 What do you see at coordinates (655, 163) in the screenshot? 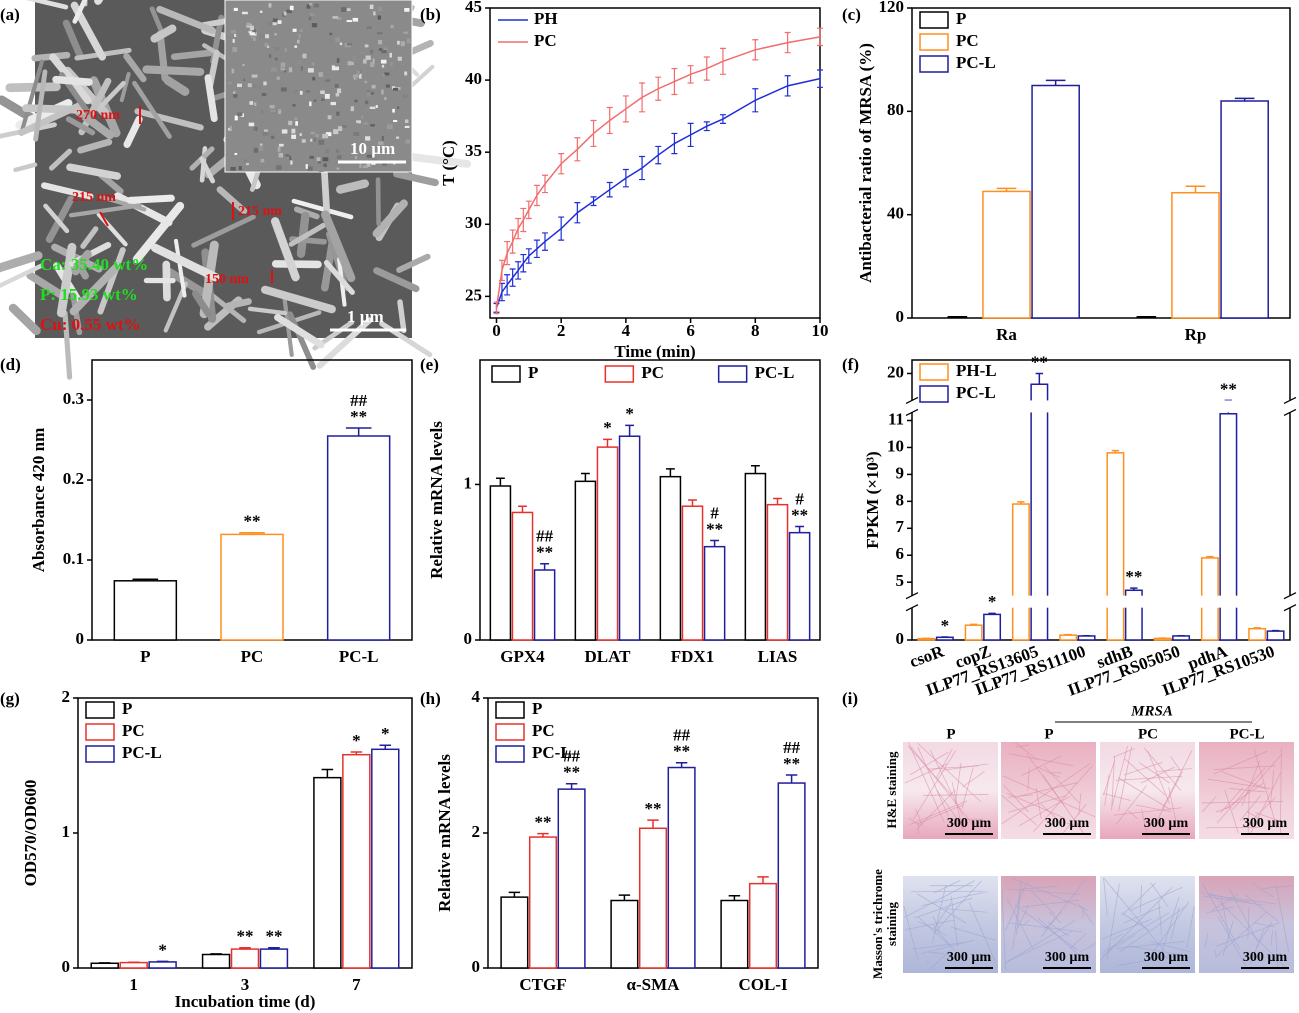
I see `plot-frame` at bounding box center [655, 163].